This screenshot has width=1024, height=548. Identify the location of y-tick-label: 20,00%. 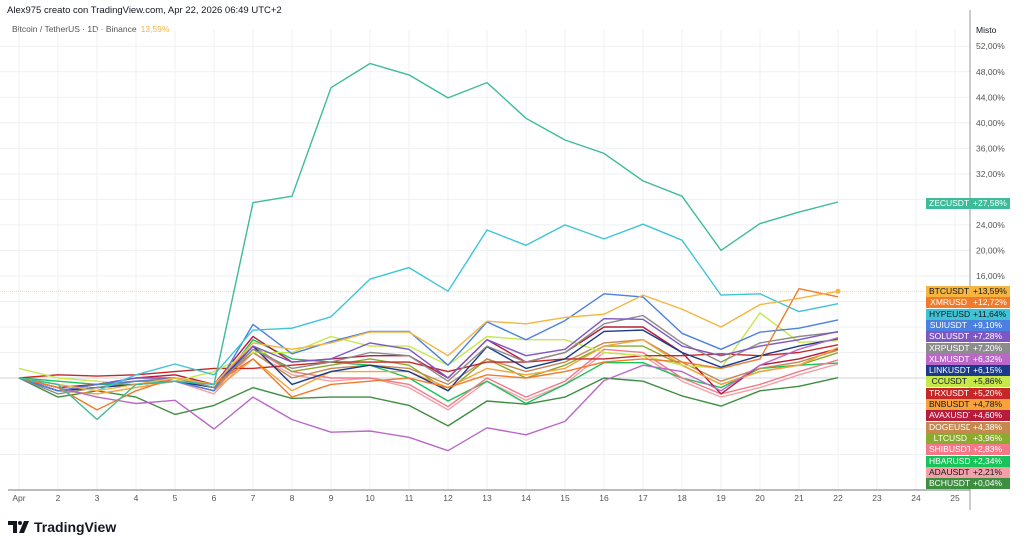
(990, 250).